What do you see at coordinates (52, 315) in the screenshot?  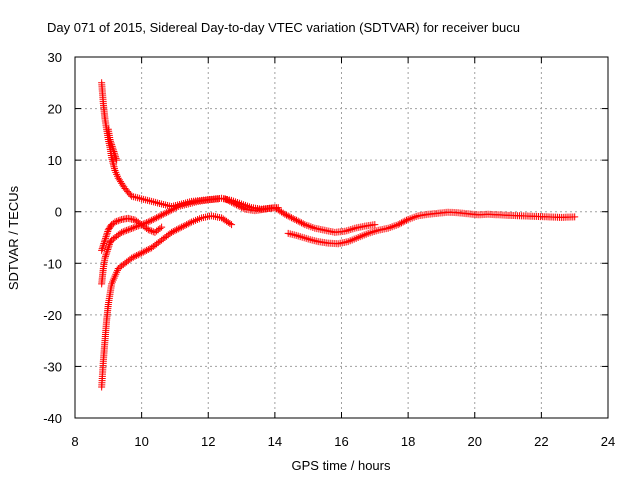 I see `y-tick-label: -20` at bounding box center [52, 315].